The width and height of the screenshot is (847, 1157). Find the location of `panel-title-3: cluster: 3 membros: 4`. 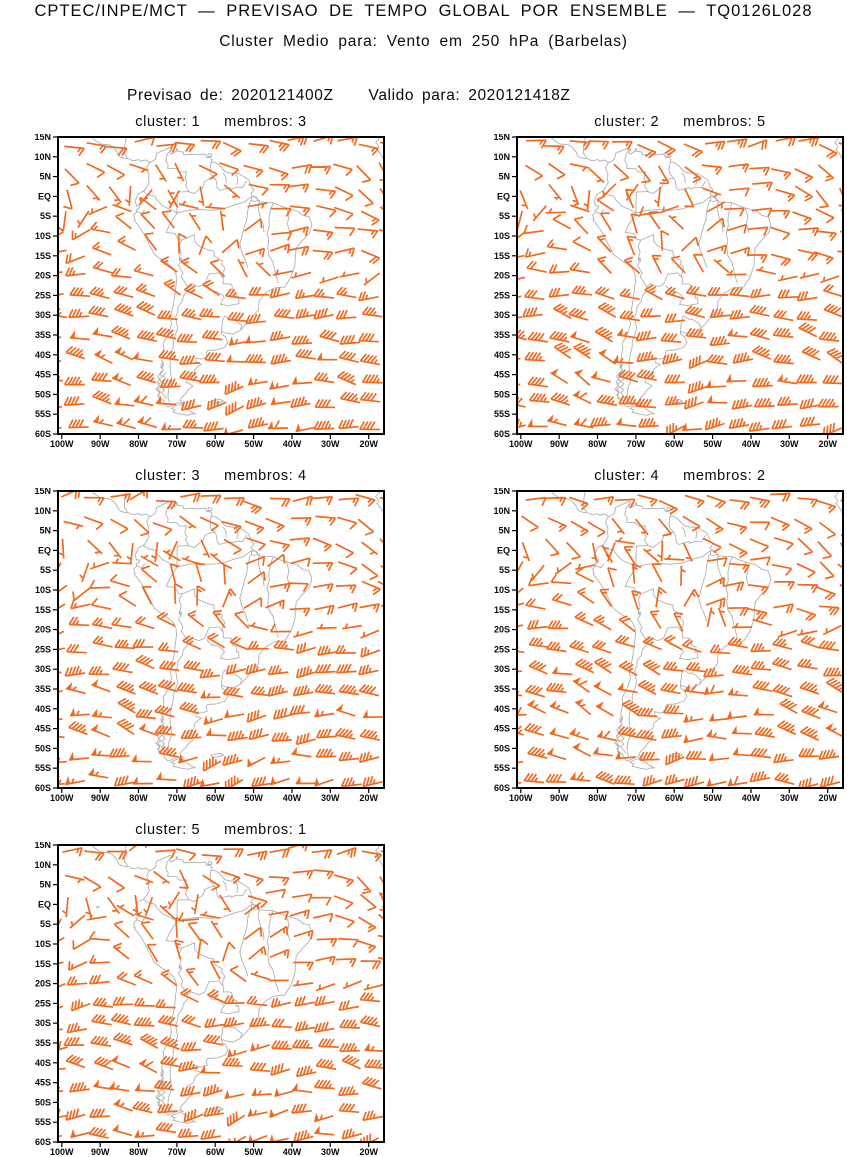

panel-title-3: cluster: 3 membros: 4 is located at coordinates (221, 477).